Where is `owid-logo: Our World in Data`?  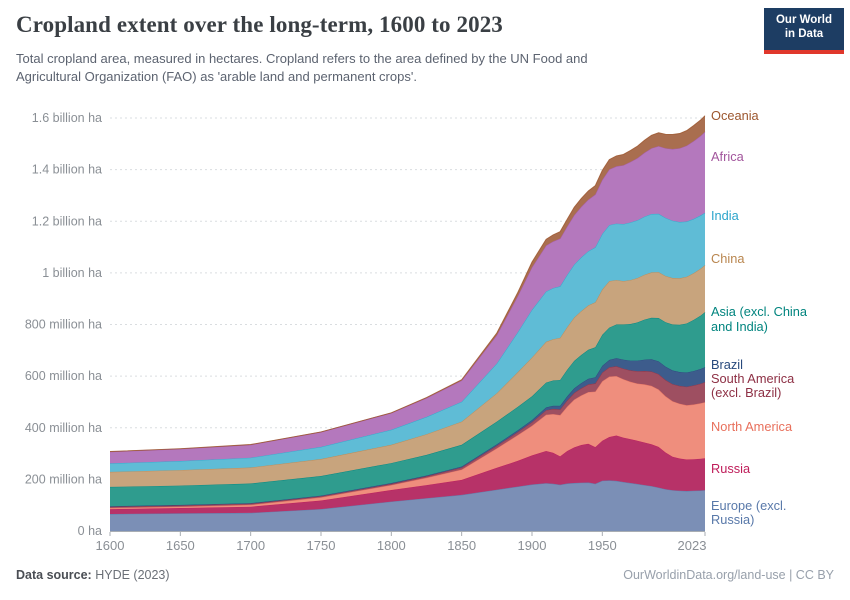 owid-logo: Our World in Data is located at coordinates (804, 31).